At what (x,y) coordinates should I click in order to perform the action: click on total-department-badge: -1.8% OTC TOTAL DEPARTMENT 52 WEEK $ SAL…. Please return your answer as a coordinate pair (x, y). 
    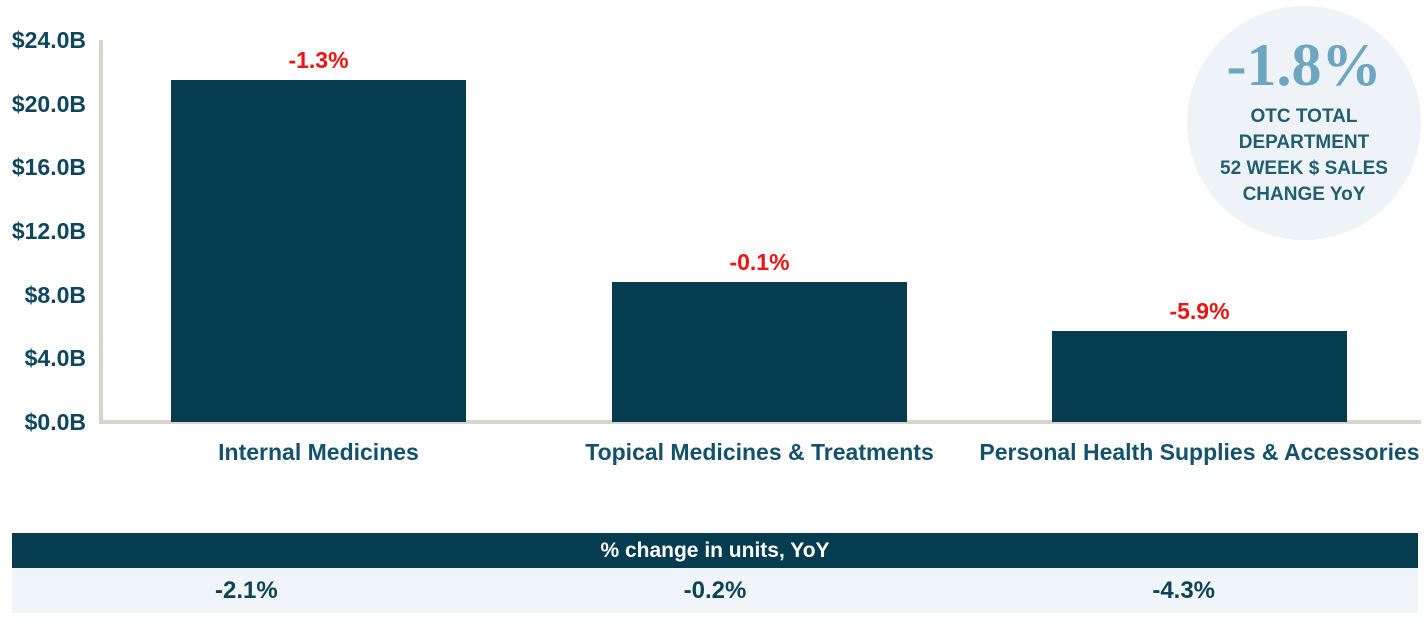
    Looking at the image, I should click on (1304, 123).